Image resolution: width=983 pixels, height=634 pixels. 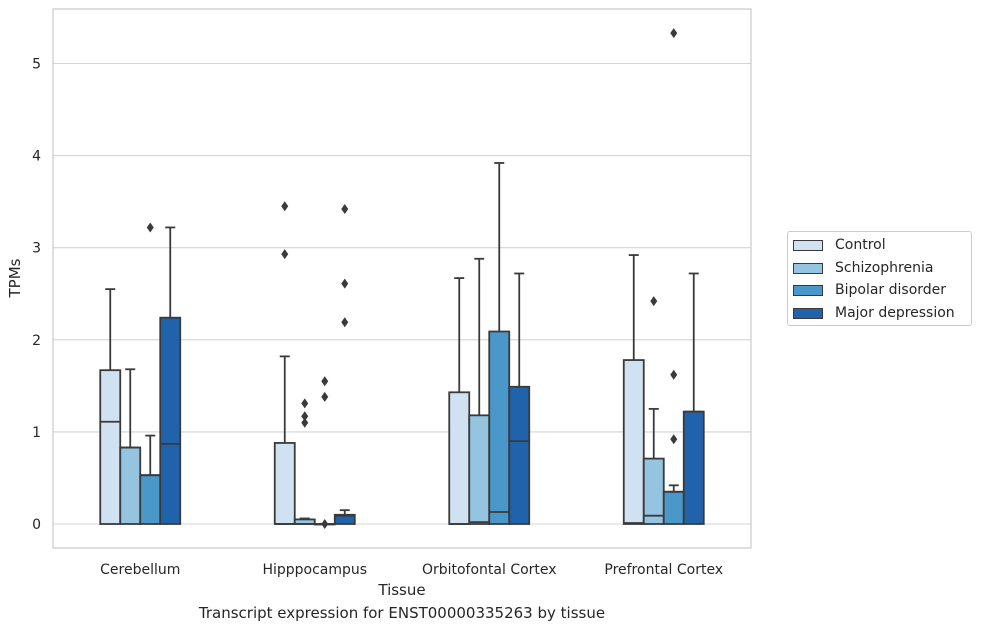 I want to click on legend-item-schizophrenia: Schizophrenia, so click(x=863, y=268).